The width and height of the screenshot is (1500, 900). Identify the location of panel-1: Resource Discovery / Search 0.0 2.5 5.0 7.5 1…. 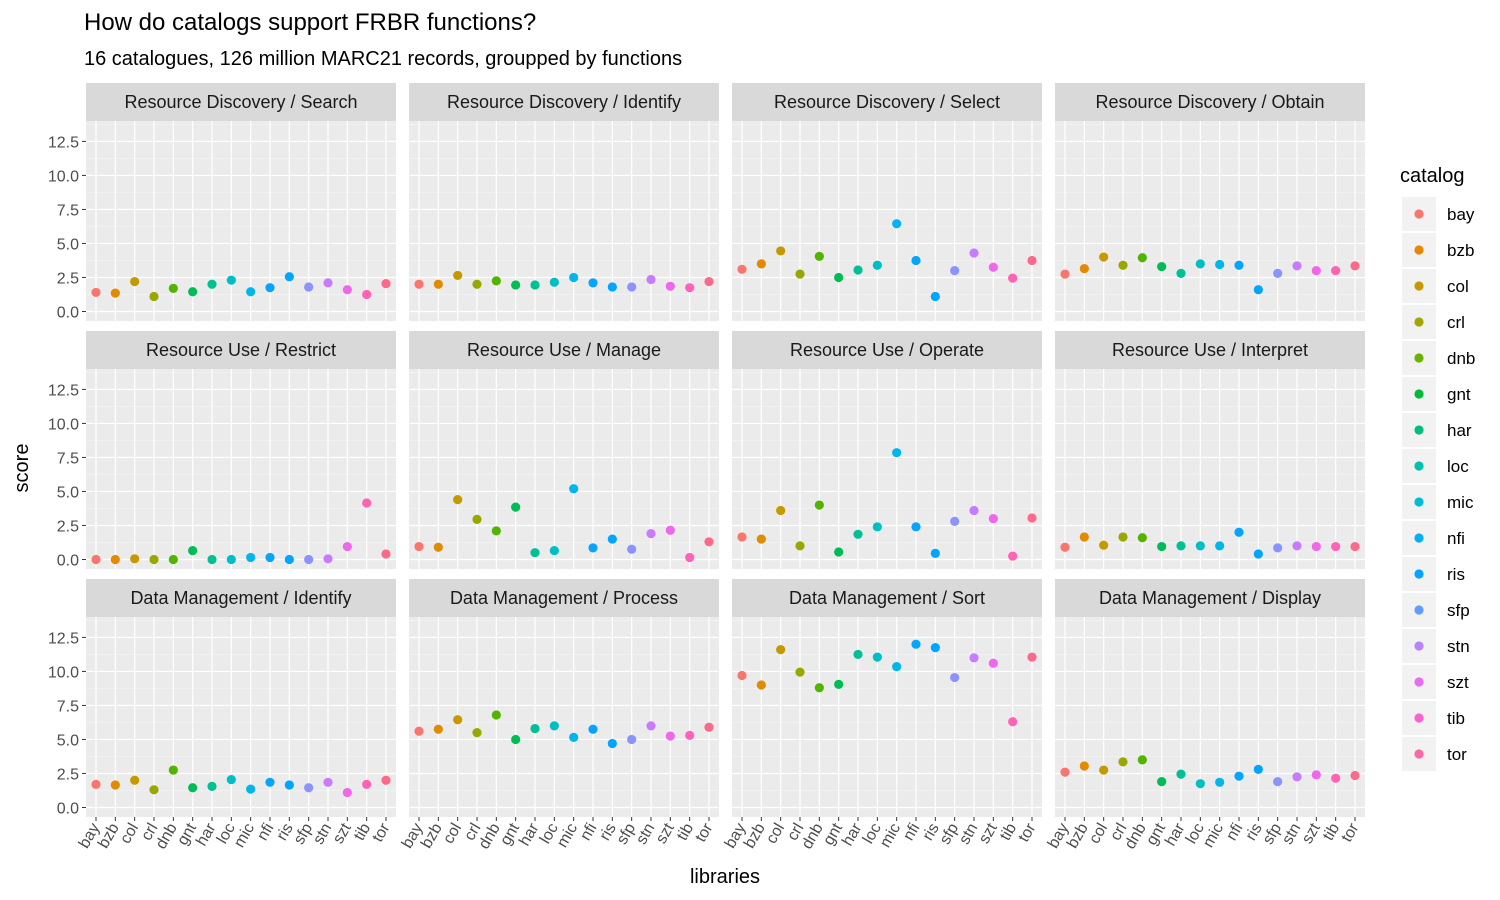
(222, 202).